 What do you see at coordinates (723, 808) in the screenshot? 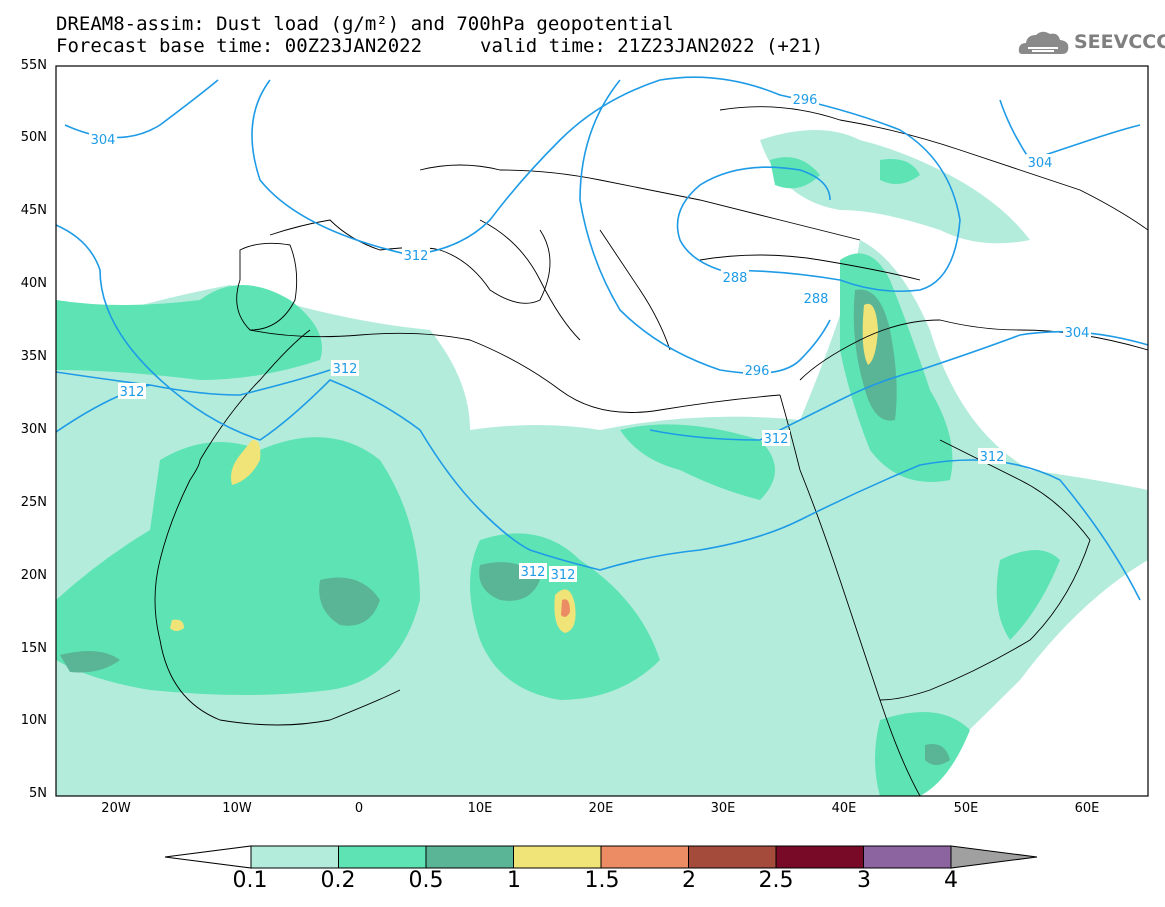
I see `lon-tick: 30E` at bounding box center [723, 808].